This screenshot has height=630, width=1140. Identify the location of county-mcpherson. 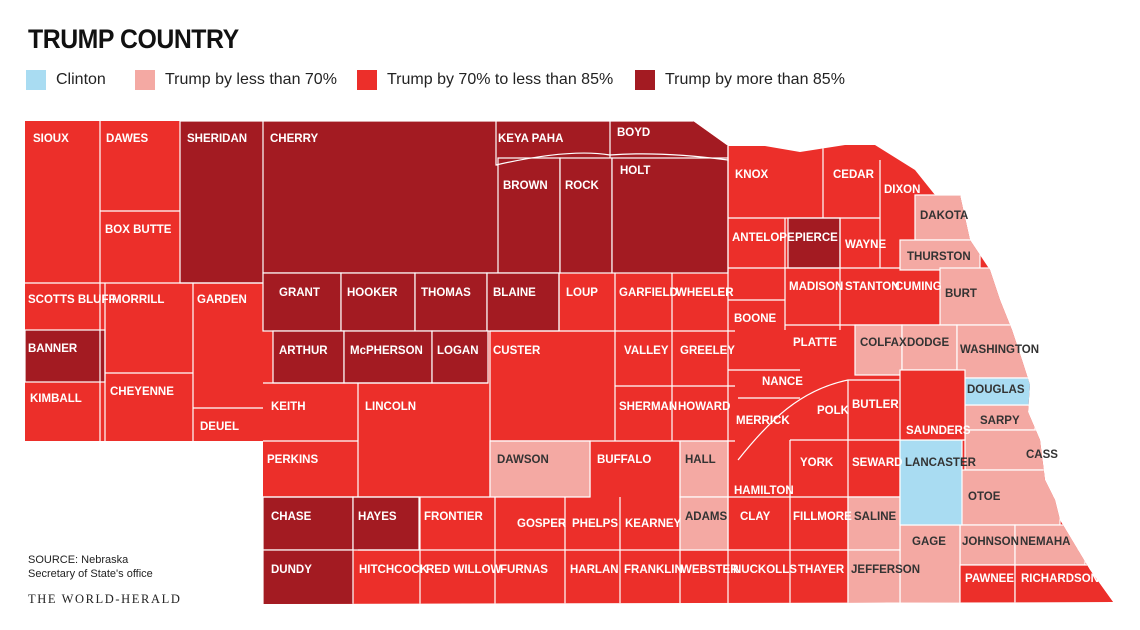
(388, 357).